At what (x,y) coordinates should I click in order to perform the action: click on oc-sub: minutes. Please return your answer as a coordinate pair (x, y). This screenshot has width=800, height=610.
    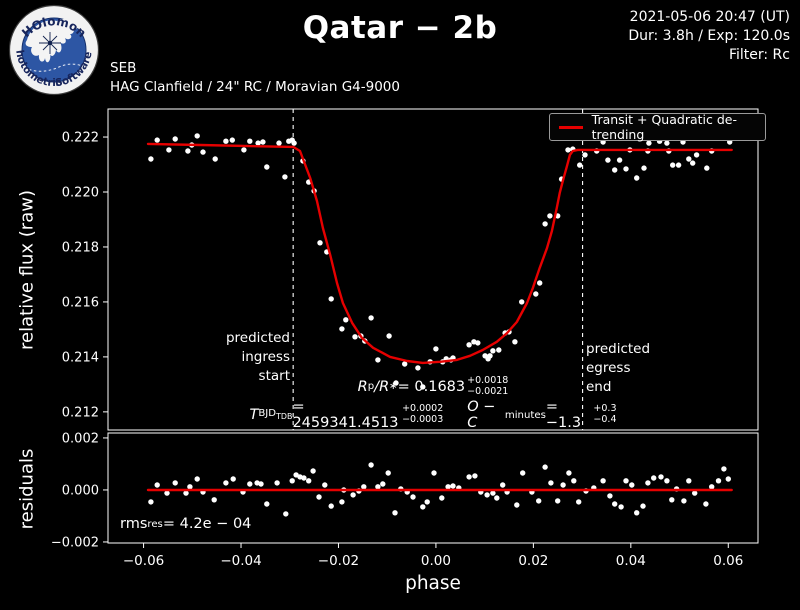
    Looking at the image, I should click on (525, 415).